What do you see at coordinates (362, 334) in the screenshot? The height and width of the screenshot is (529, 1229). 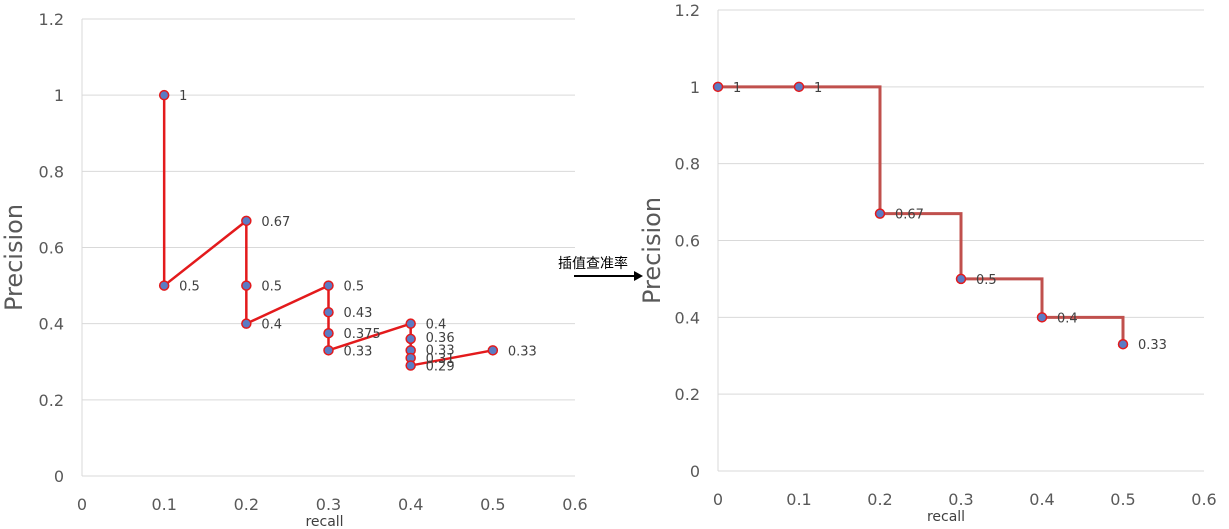 I see `data-label: 0.375` at bounding box center [362, 334].